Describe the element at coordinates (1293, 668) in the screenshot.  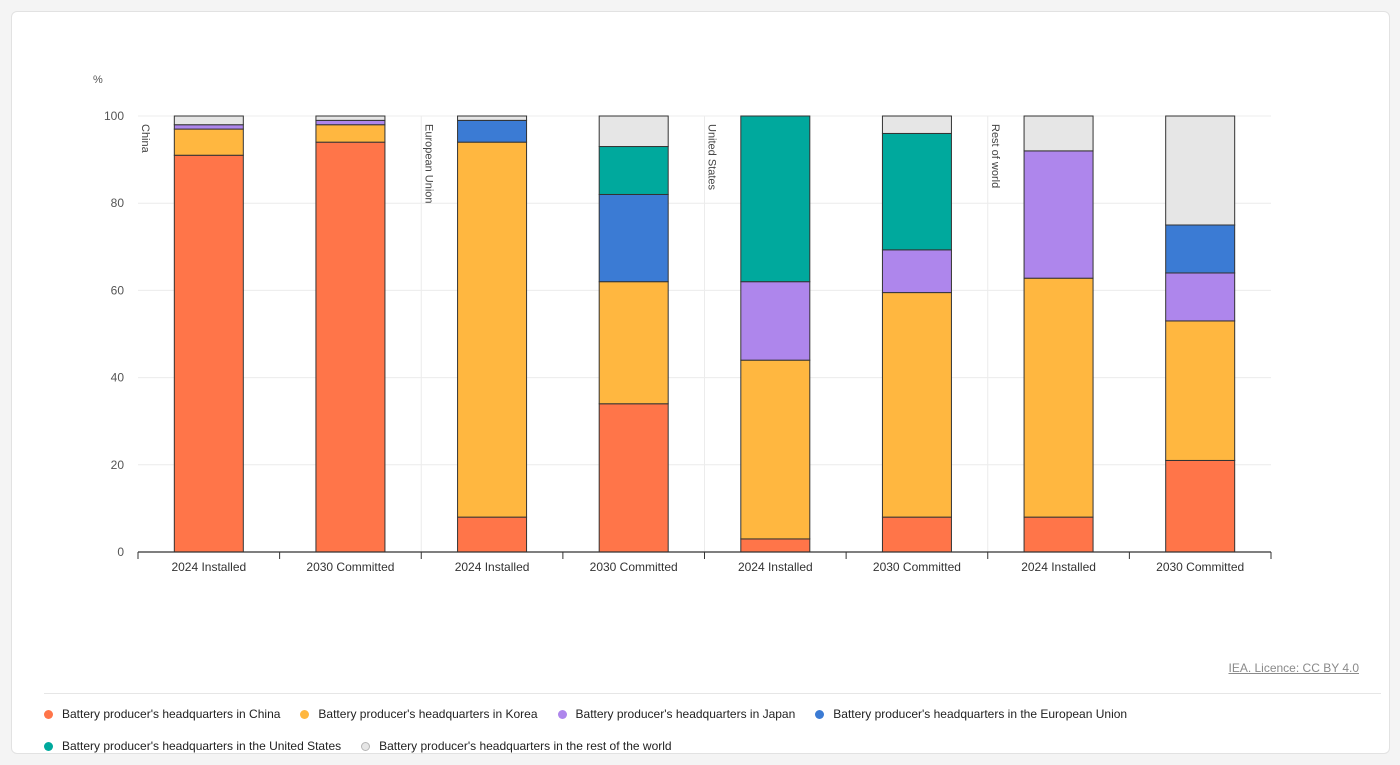
I see `licence-link: IEA. Licence: CC BY 4.0` at that location.